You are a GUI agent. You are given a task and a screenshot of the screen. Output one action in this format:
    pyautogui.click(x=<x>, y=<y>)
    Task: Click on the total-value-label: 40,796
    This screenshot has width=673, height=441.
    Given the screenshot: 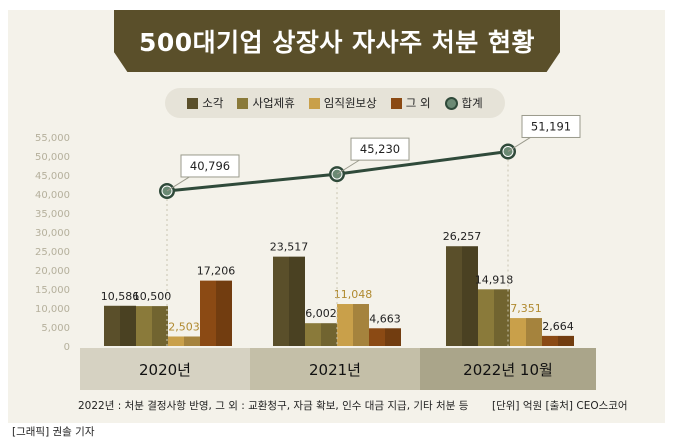 What is the action you would take?
    pyautogui.click(x=210, y=166)
    